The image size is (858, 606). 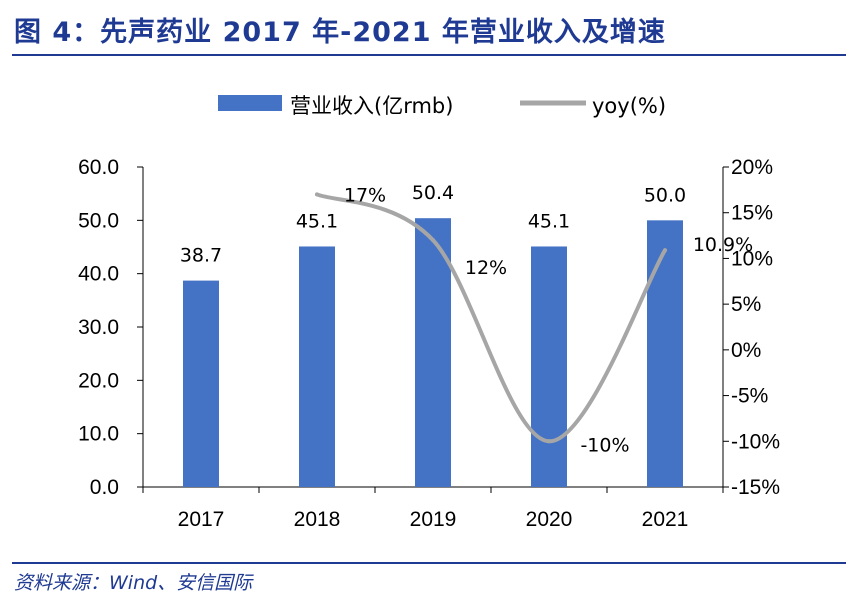 What do you see at coordinates (486, 268) in the screenshot?
I see `yoy-label: 12%` at bounding box center [486, 268].